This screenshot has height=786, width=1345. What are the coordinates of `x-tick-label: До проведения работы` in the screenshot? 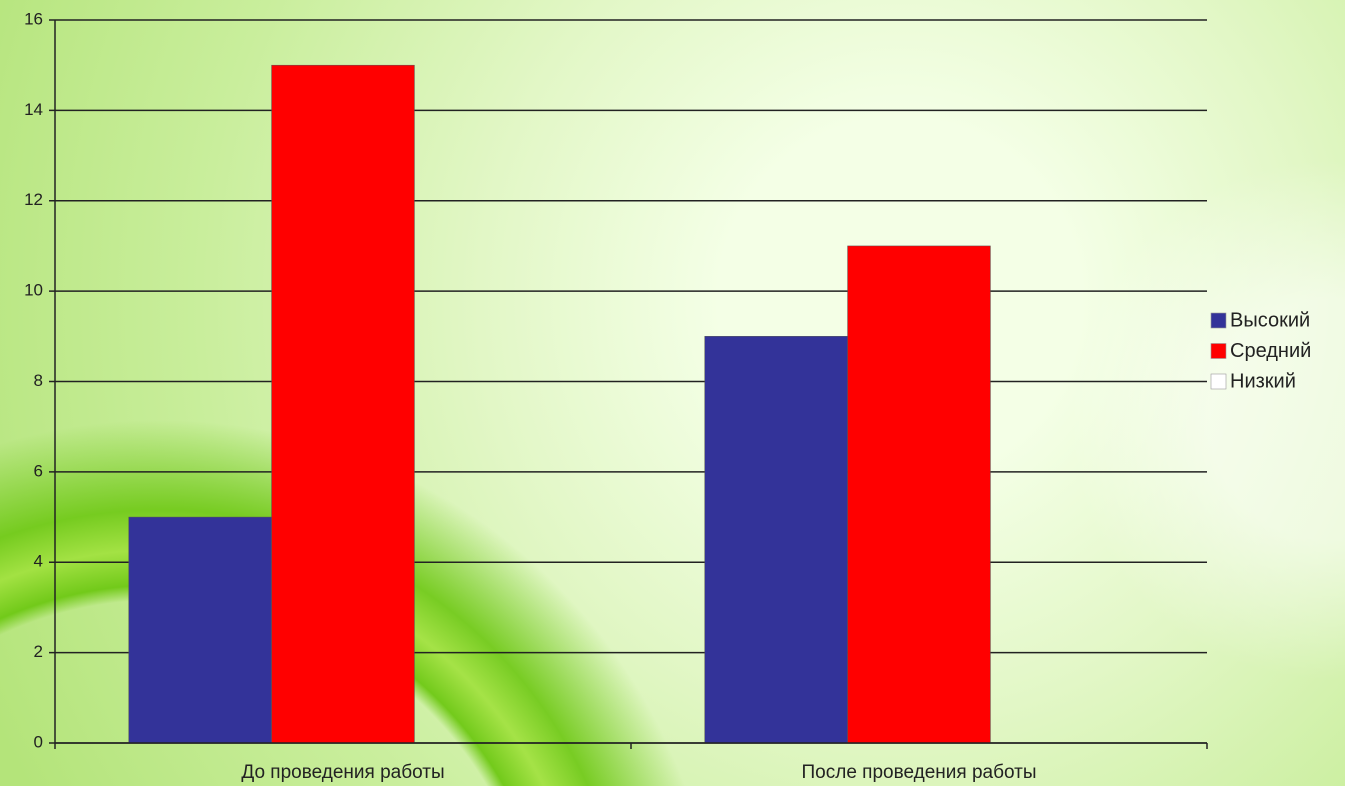 It's located at (342, 772).